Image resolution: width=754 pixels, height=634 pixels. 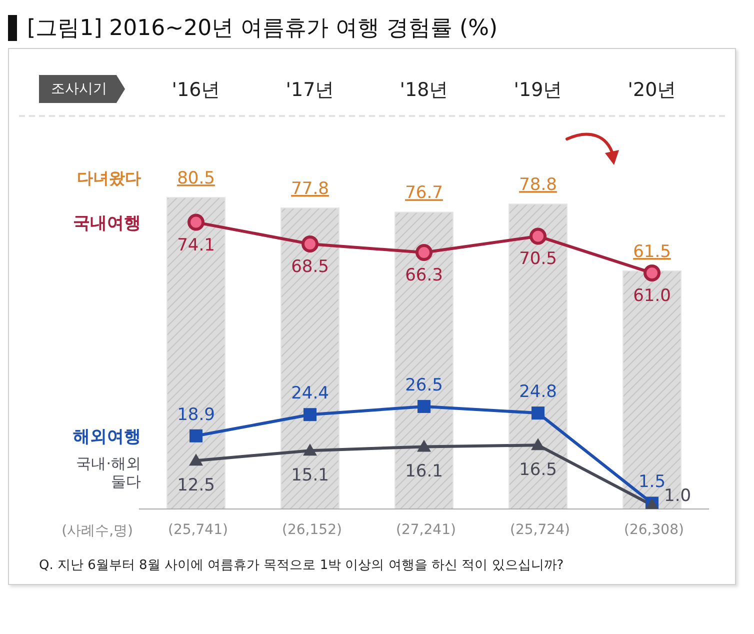 I want to click on x-tick-label: '20년, so click(x=652, y=90).